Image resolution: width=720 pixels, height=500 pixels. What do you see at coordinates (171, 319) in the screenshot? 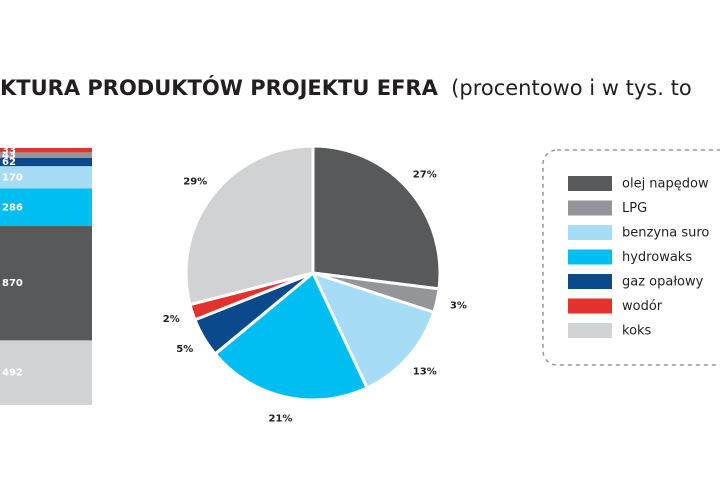
I see `pie-value-label: 2%` at bounding box center [171, 319].